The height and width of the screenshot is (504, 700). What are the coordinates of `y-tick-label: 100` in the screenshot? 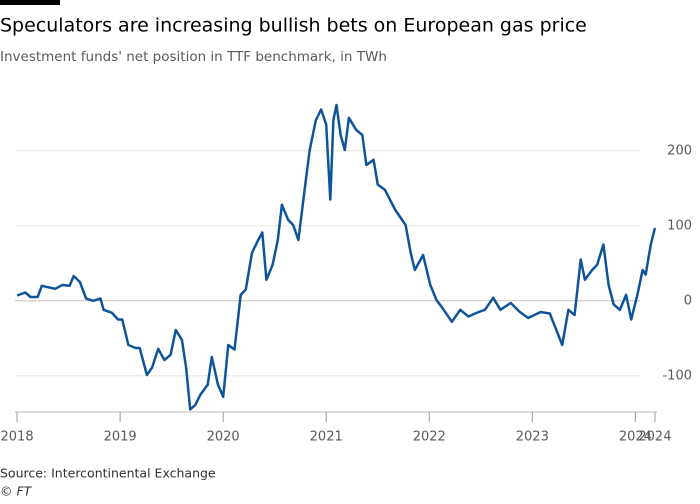 It's located at (679, 225).